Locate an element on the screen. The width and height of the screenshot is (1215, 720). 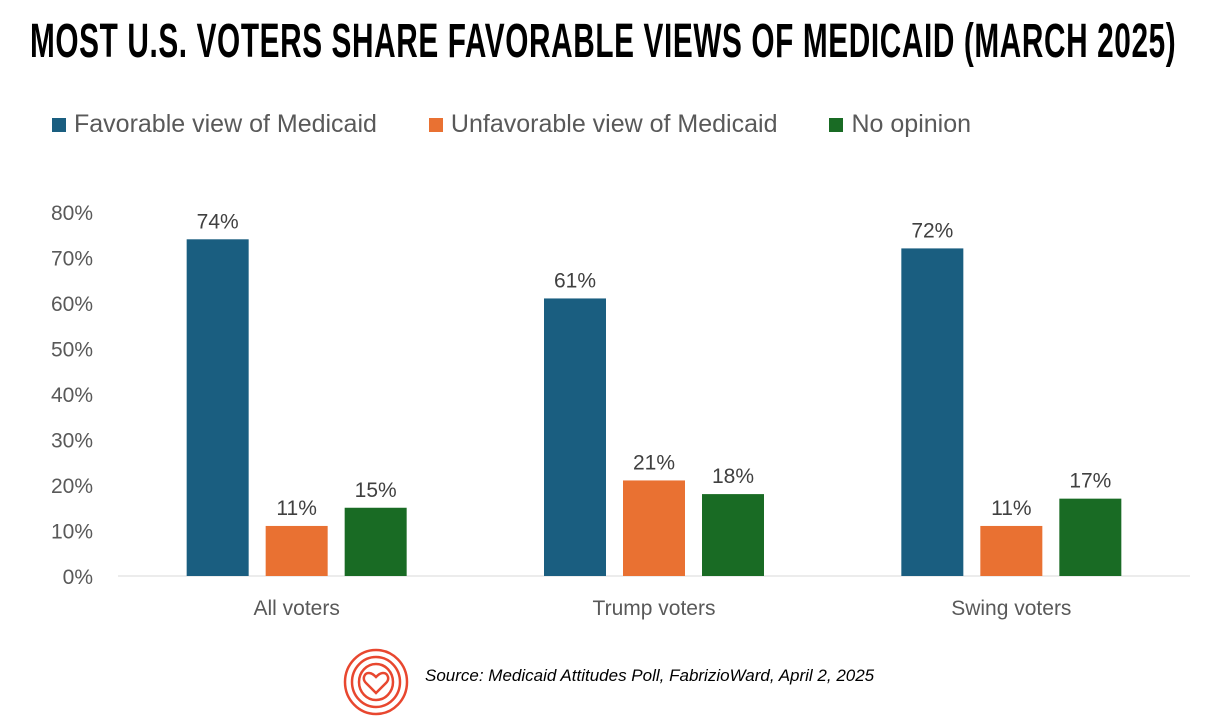
legend-item: Unfavorable view of Medicaid is located at coordinates (603, 124).